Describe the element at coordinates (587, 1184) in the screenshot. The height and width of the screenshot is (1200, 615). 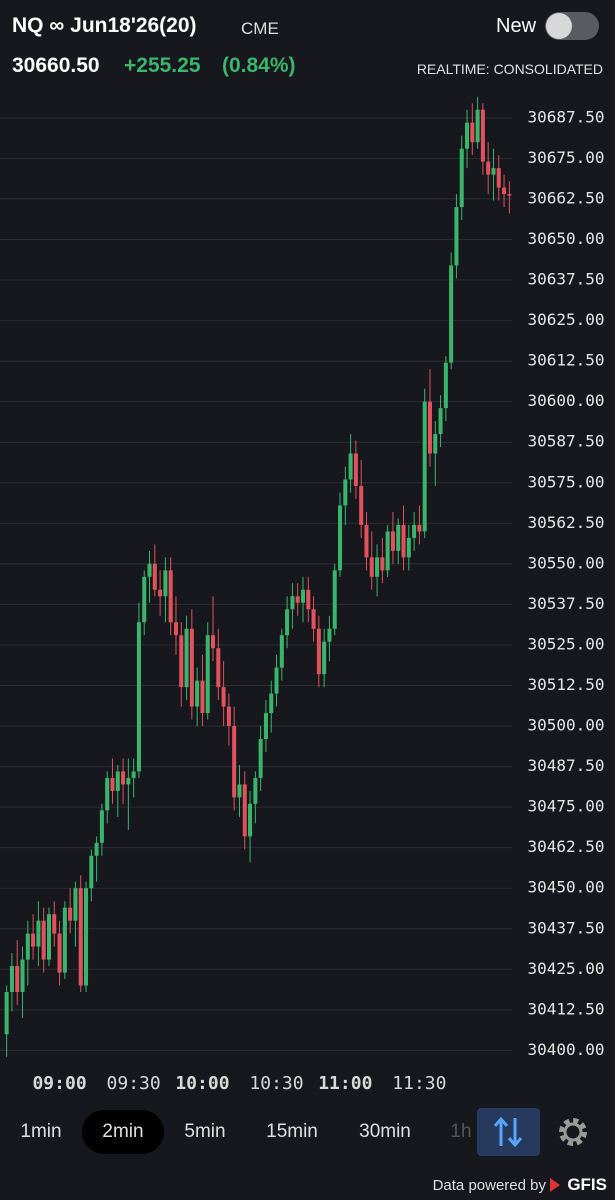
I see `footer-brand: GFIS` at that location.